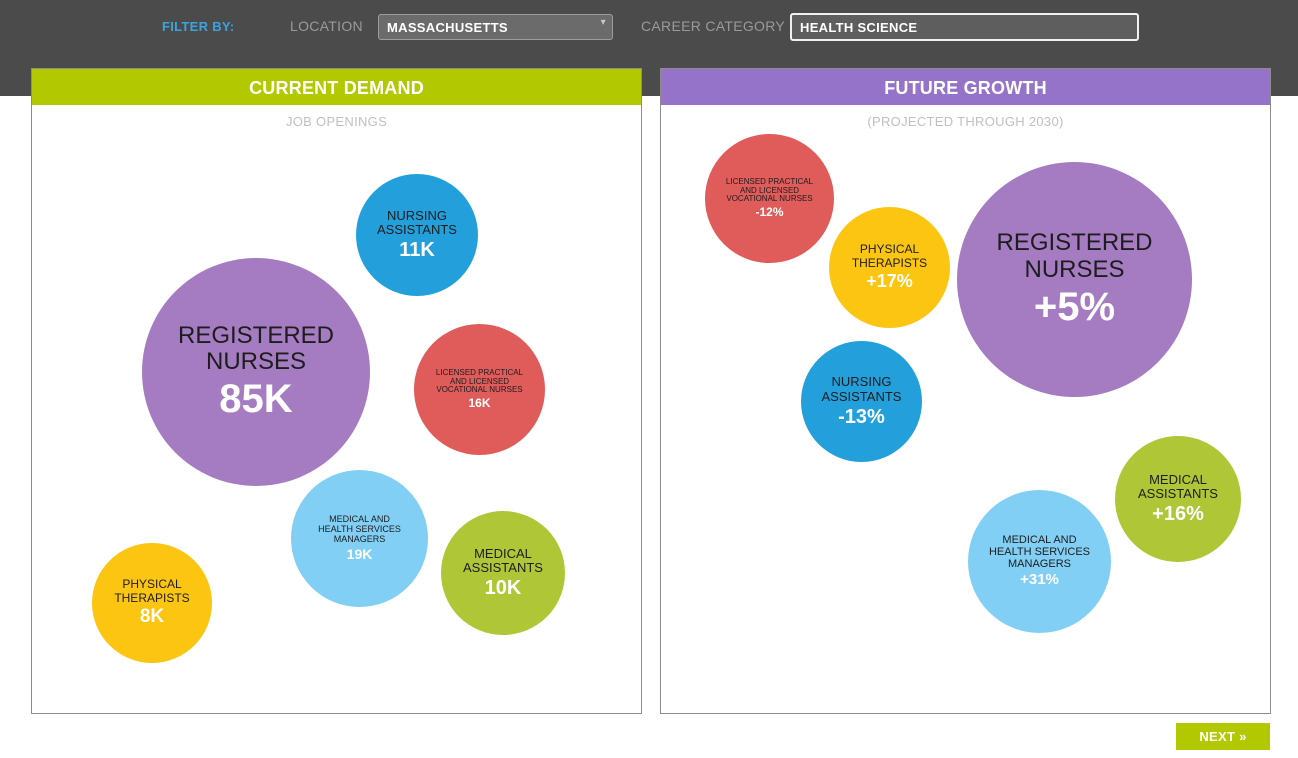 The image size is (1298, 758). What do you see at coordinates (1039, 580) in the screenshot?
I see `bubble-value: +31%` at bounding box center [1039, 580].